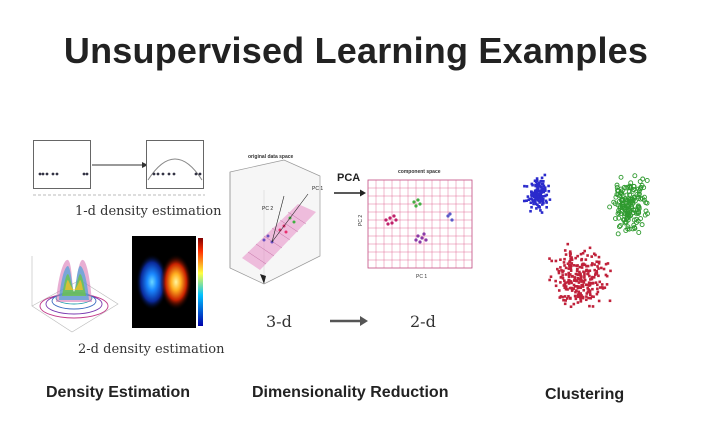 This screenshot has width=712, height=423. What do you see at coordinates (118, 392) in the screenshot?
I see `section-label-density: Density Estimation` at bounding box center [118, 392].